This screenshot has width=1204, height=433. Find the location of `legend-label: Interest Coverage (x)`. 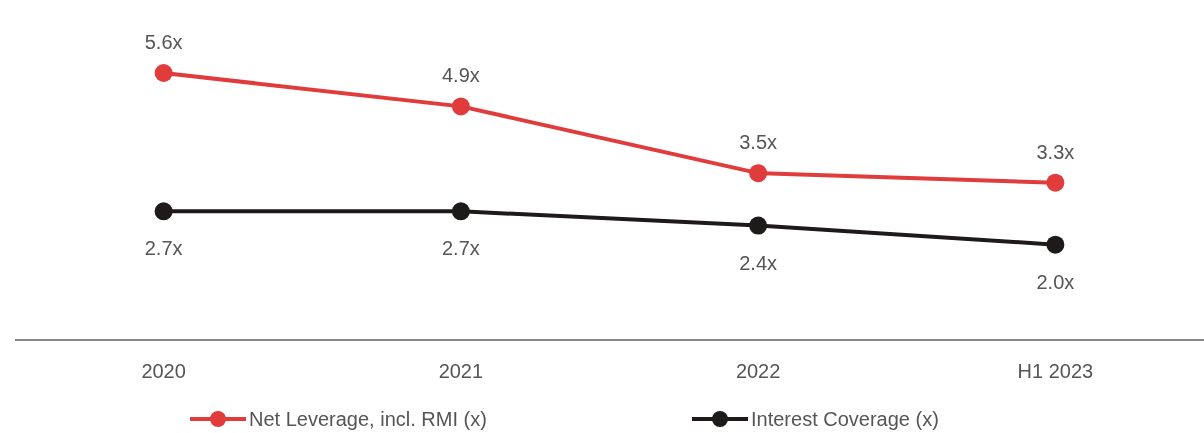

legend-label: Interest Coverage (x) is located at coordinates (845, 419).